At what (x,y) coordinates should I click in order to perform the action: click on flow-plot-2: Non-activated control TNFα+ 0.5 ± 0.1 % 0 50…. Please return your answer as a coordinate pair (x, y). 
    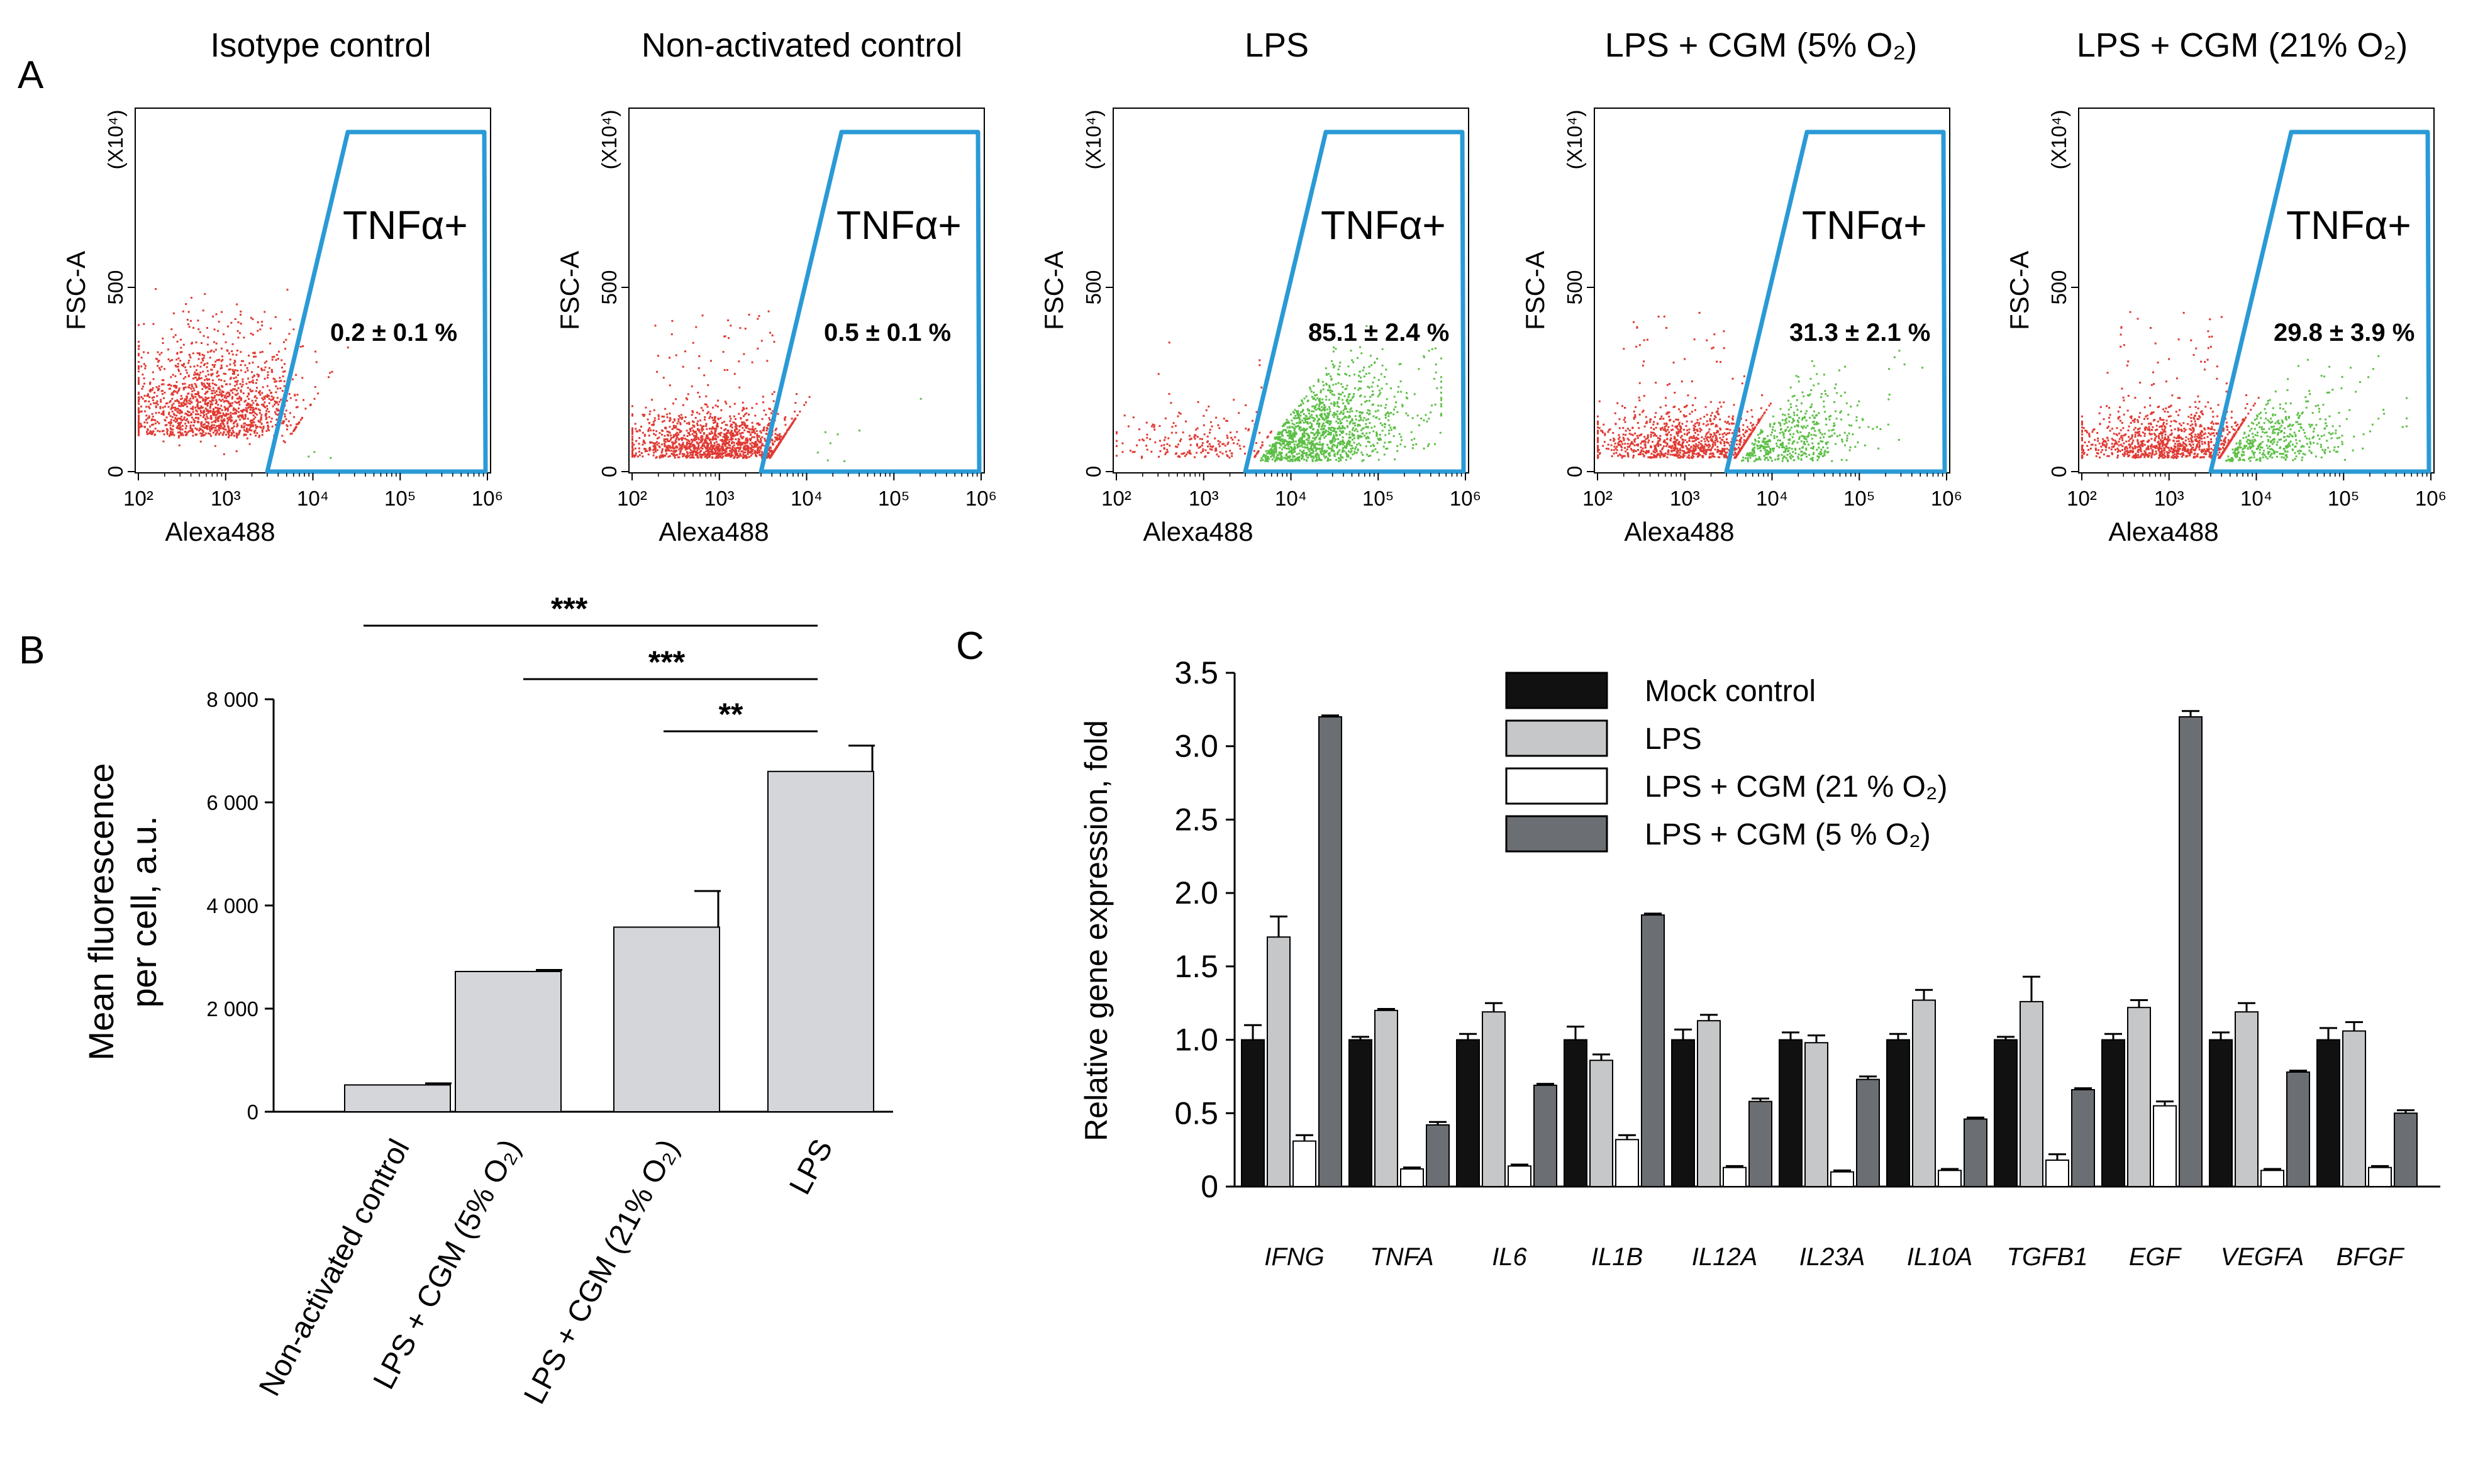
    Looking at the image, I should click on (776, 286).